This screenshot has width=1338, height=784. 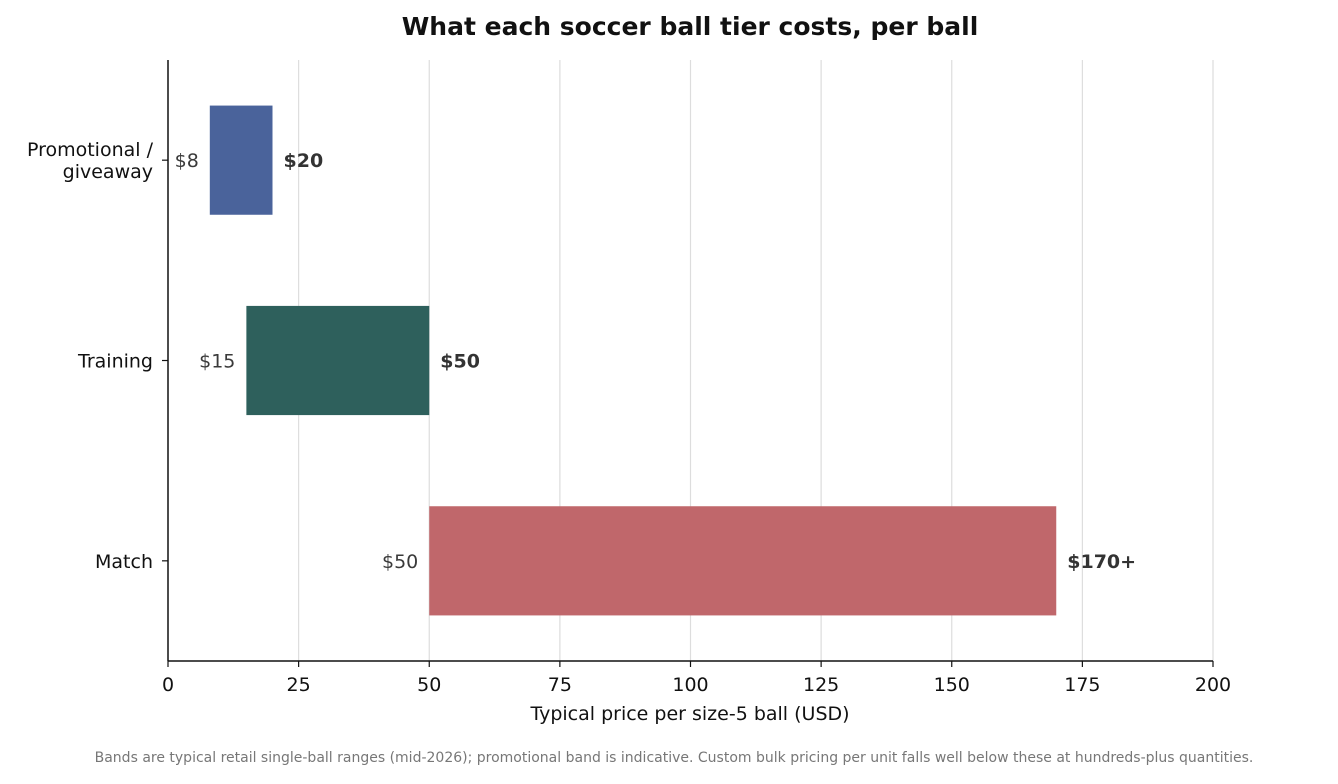 I want to click on x-tick-label-25: 25, so click(x=299, y=685).